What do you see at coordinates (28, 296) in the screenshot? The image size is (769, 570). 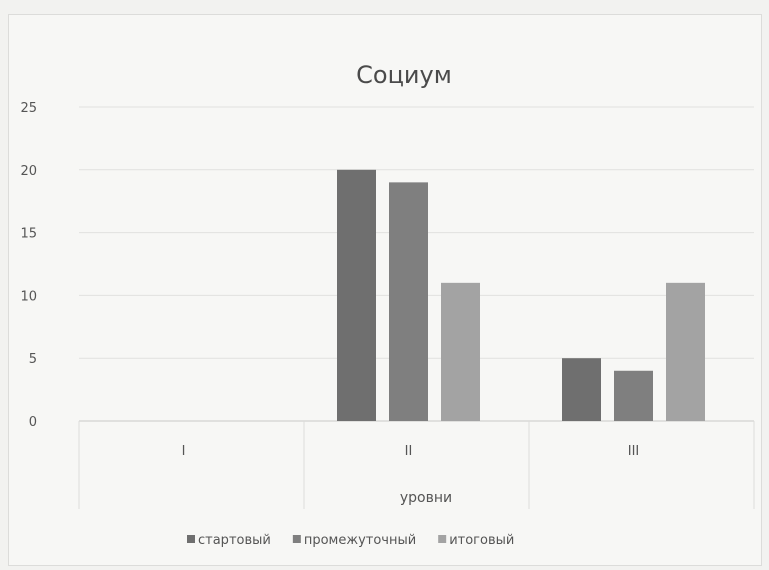 I see `y-tick-label: 10` at bounding box center [28, 296].